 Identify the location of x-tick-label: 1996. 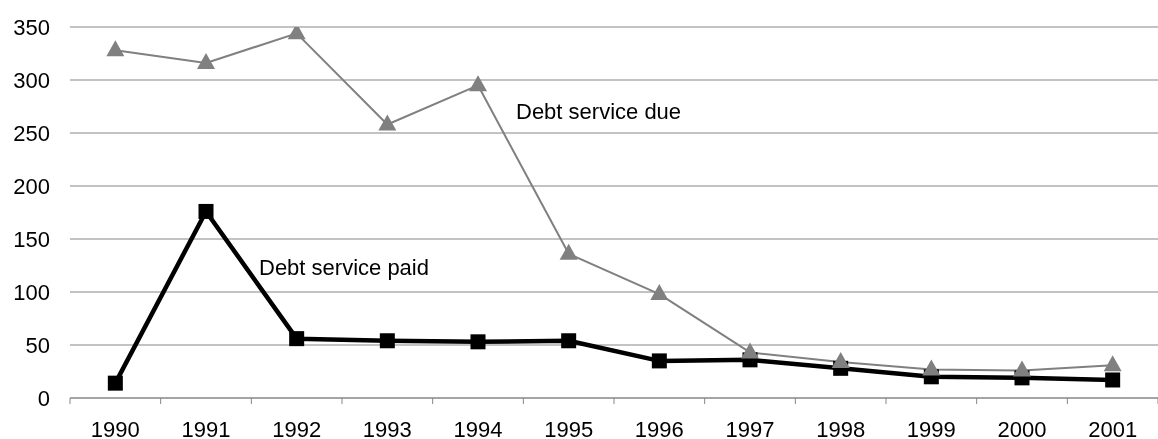
(659, 428).